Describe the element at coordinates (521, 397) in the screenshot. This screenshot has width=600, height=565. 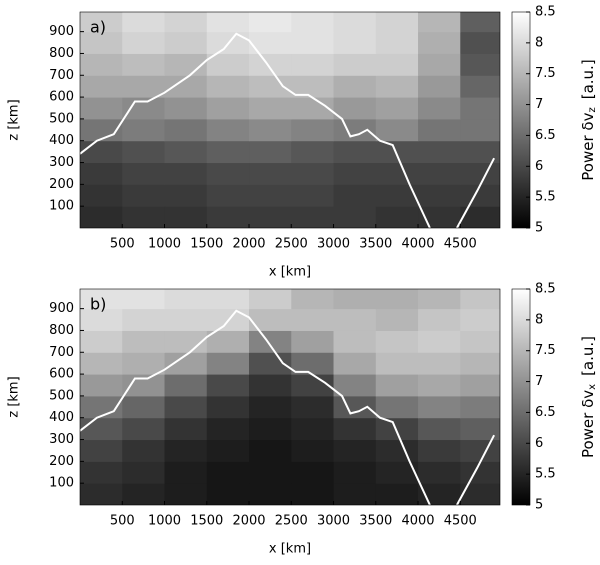
I see `colorbar` at that location.